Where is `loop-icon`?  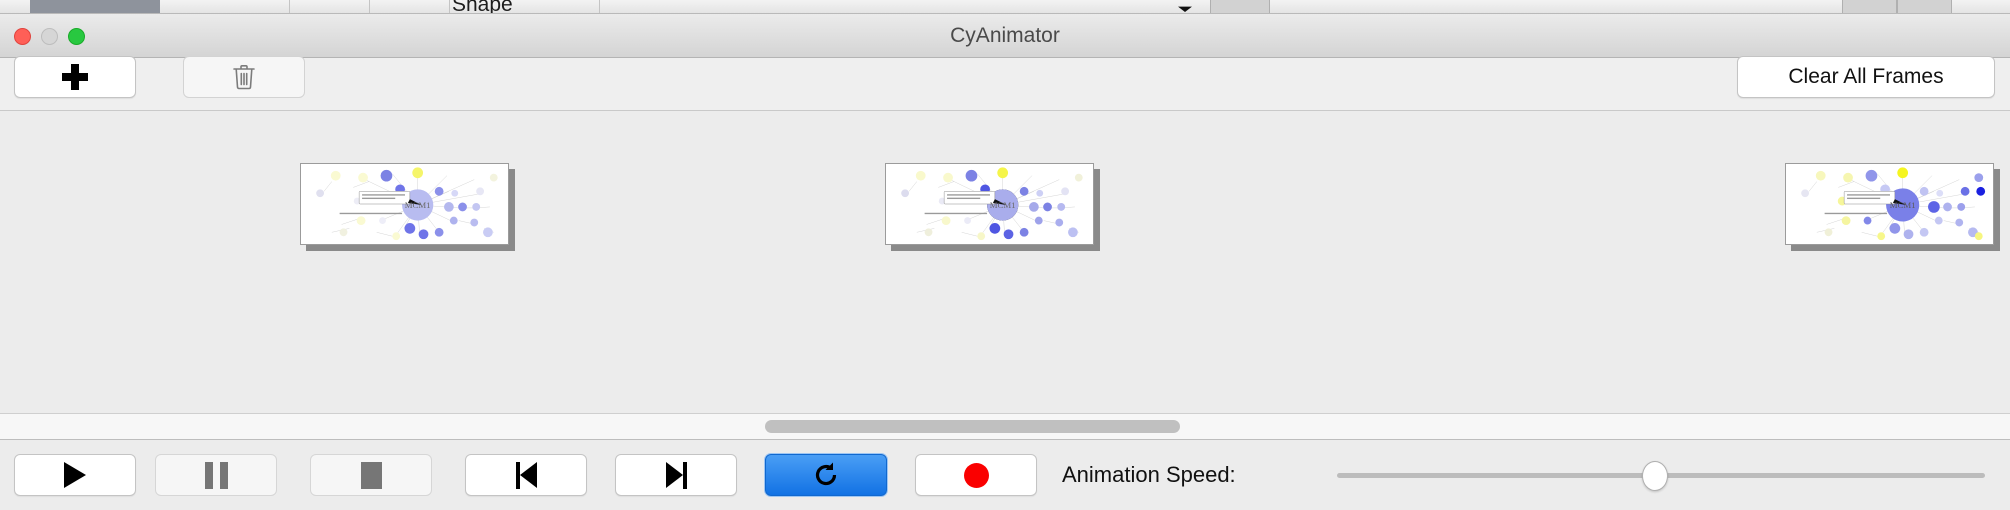
loop-icon is located at coordinates (826, 474).